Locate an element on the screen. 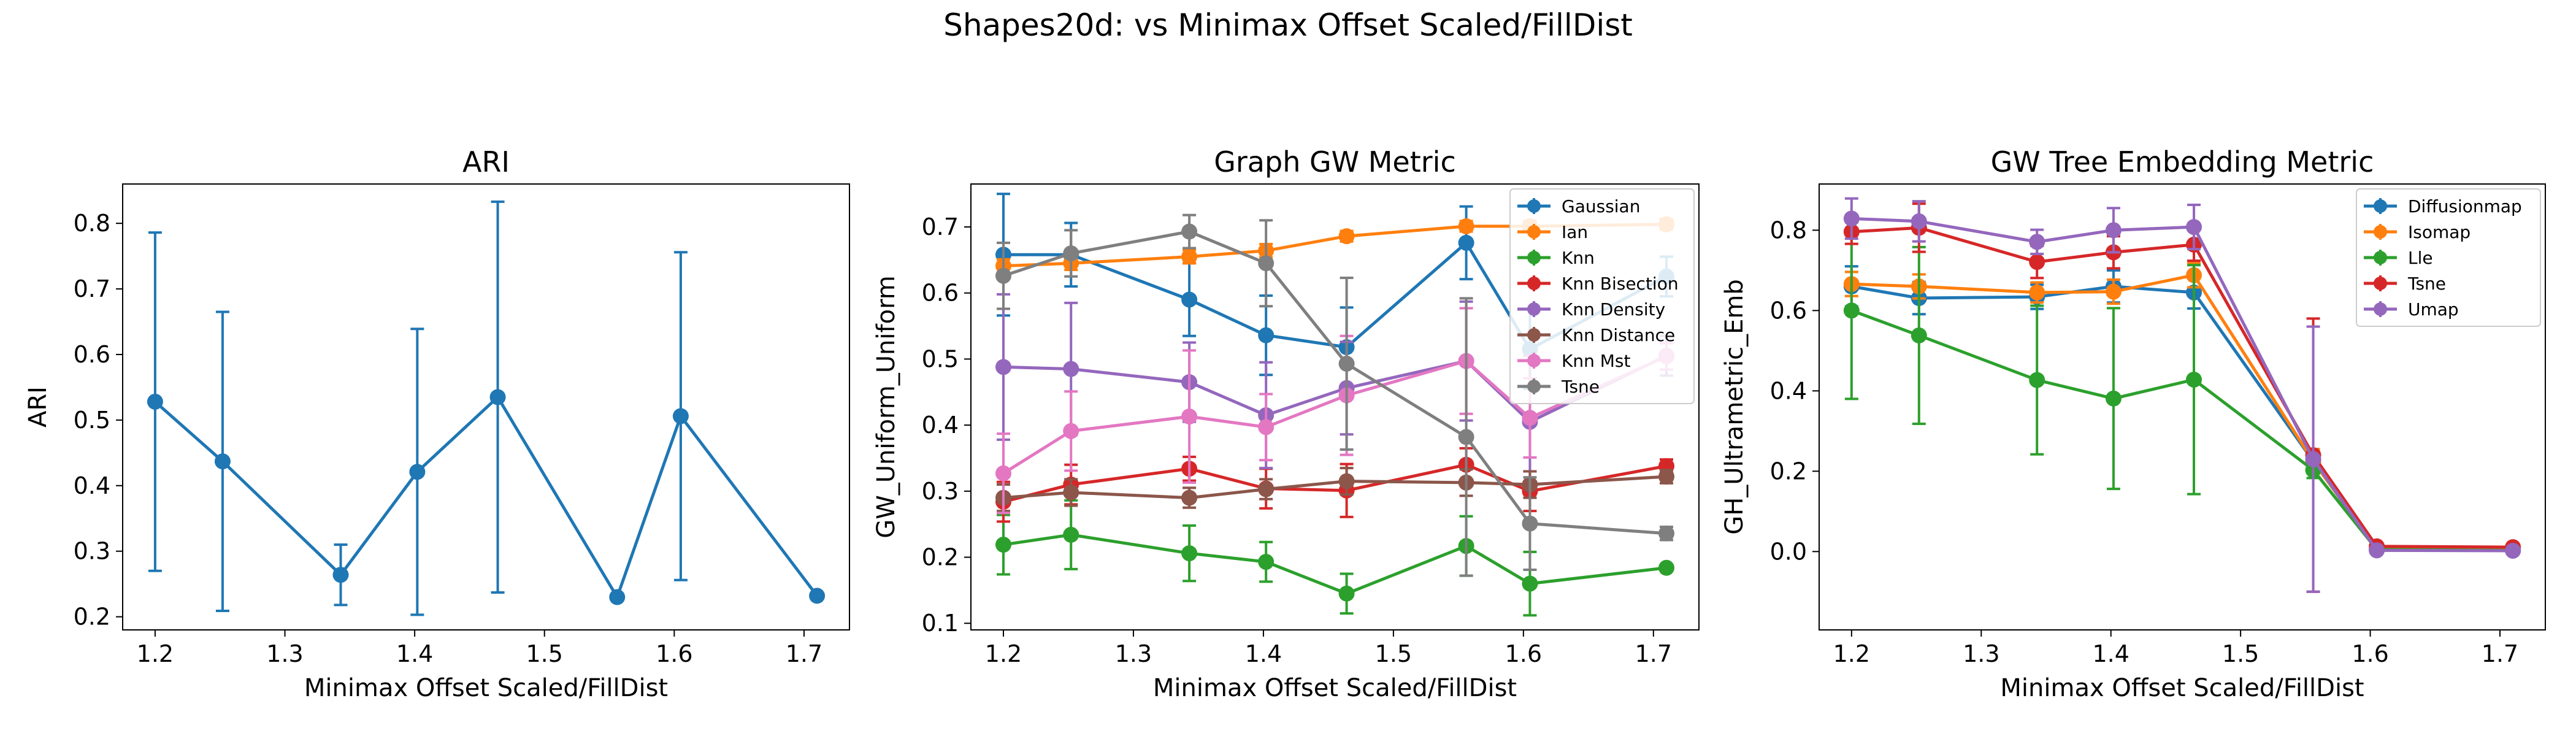 The width and height of the screenshot is (2576, 736). x-tick-label: 1.5 is located at coordinates (1393, 653).